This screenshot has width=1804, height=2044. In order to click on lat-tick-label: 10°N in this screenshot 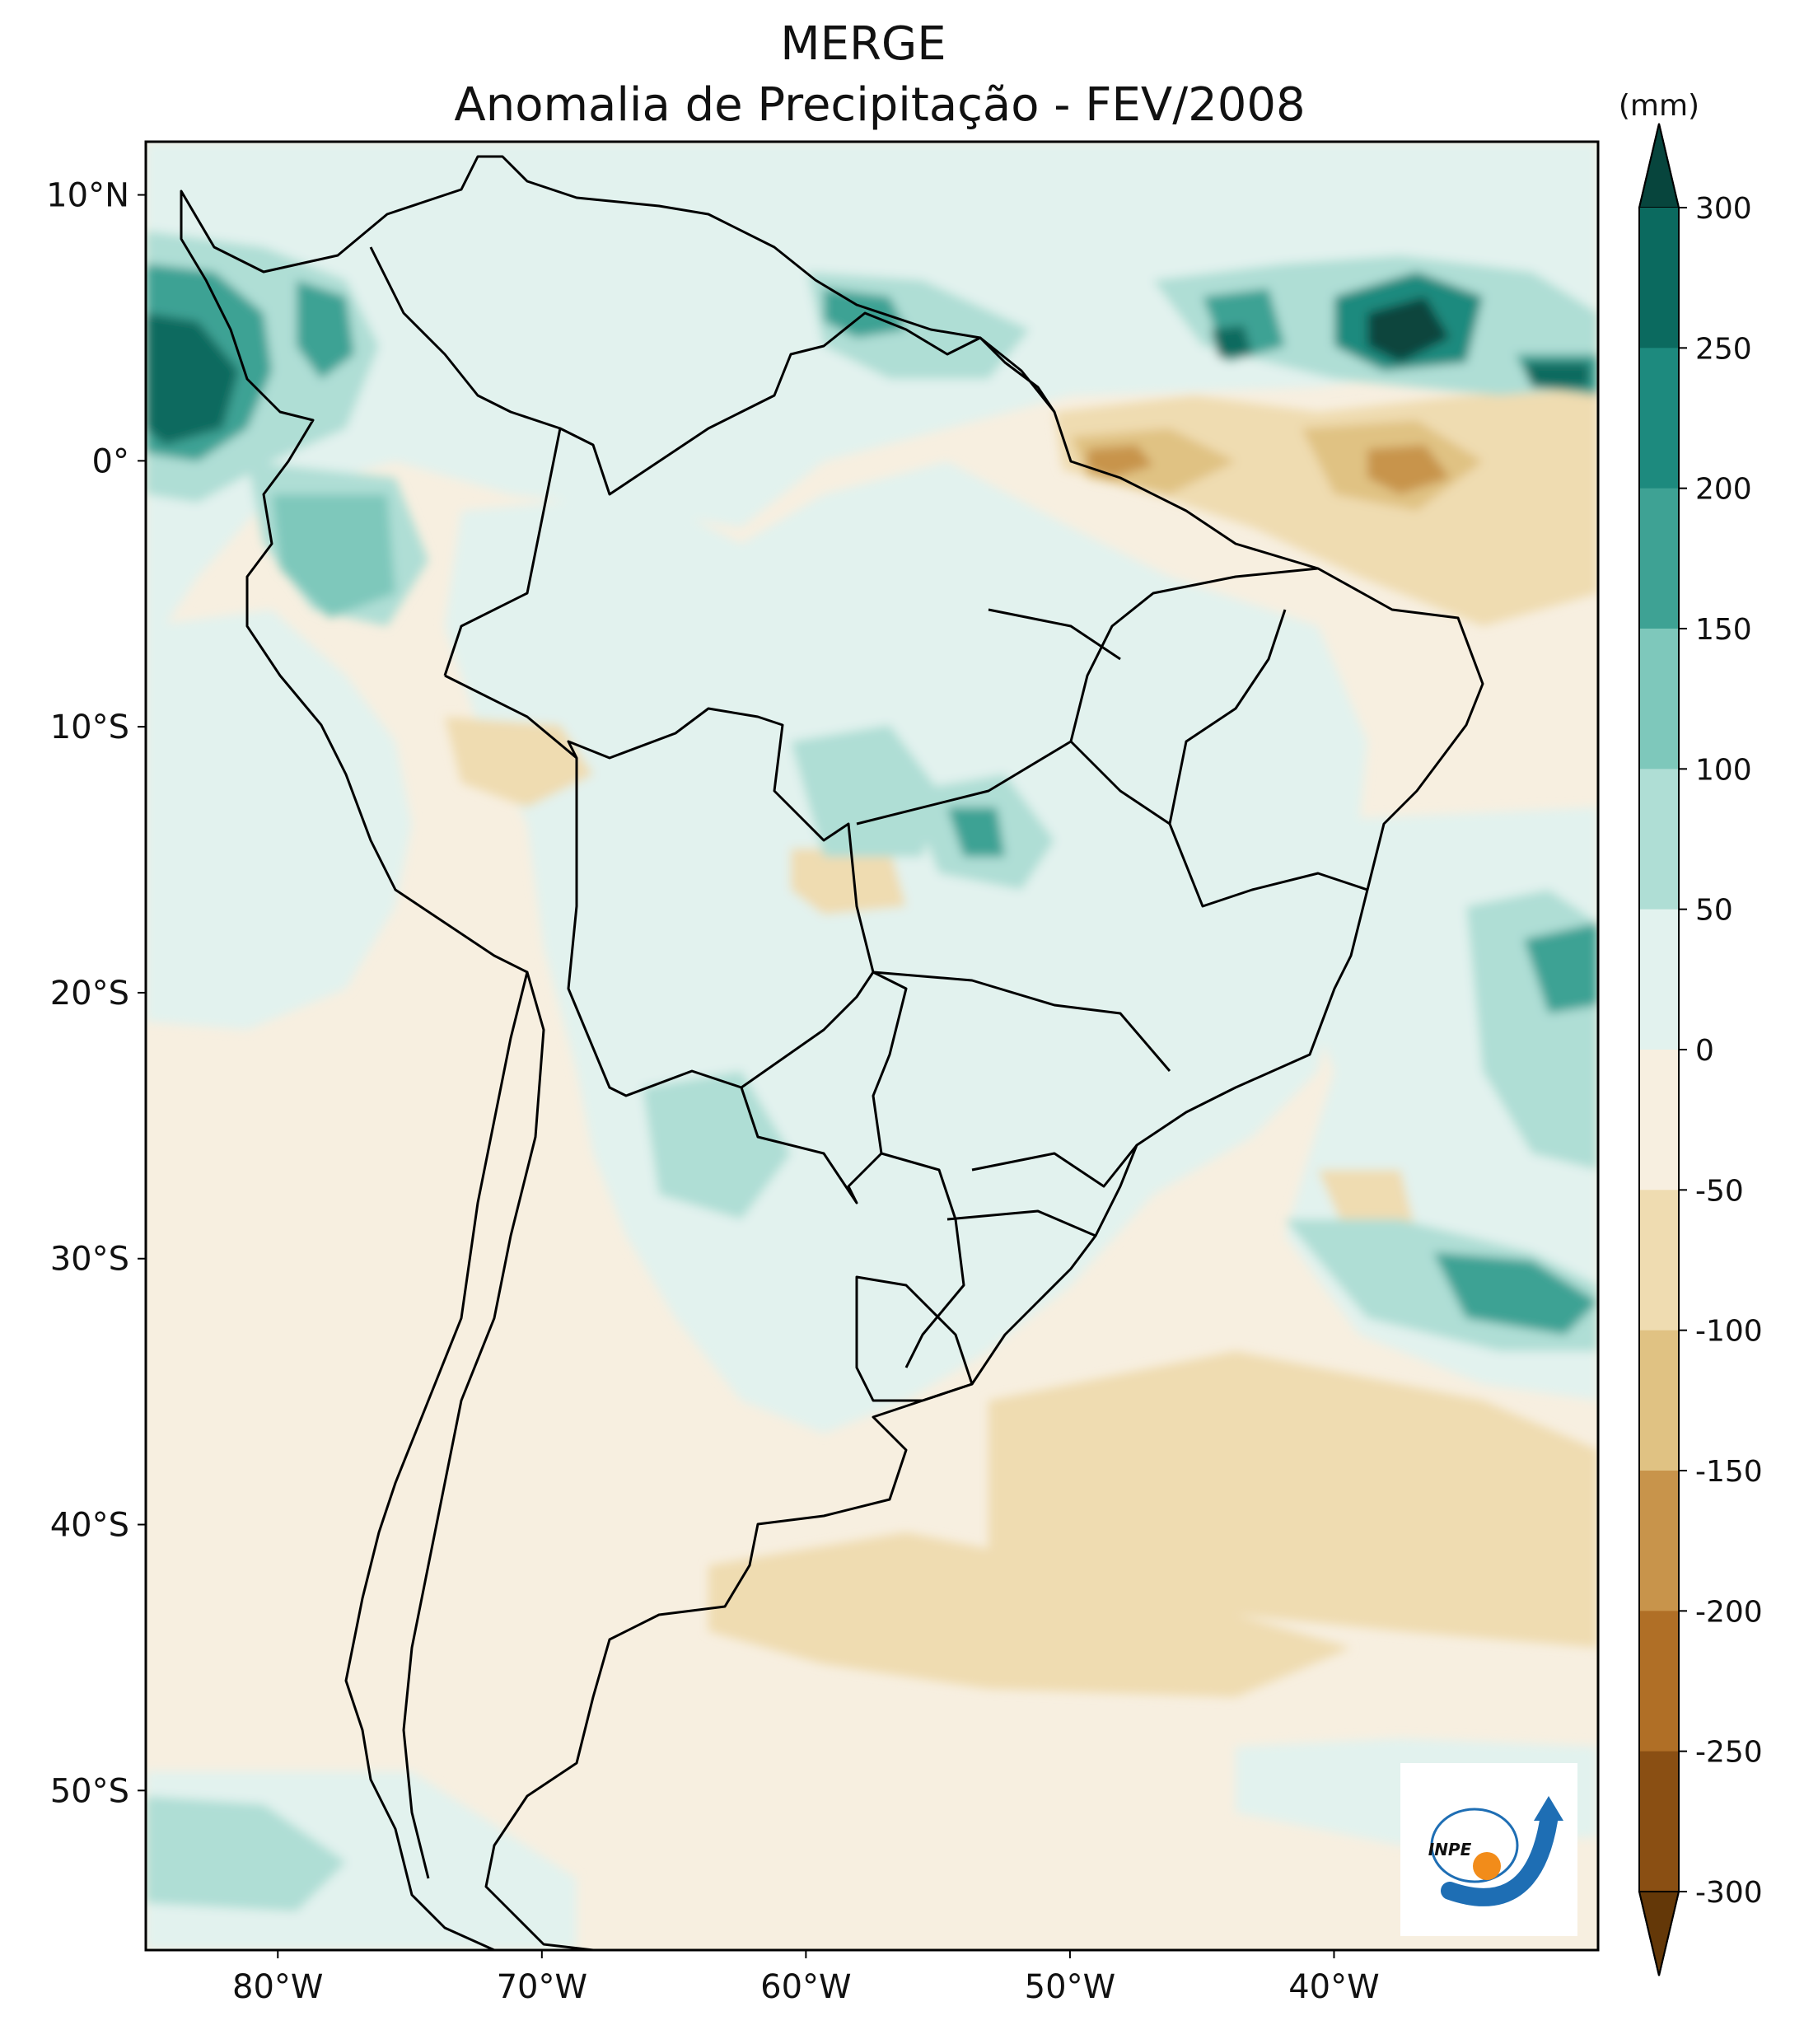, I will do `click(87, 196)`.